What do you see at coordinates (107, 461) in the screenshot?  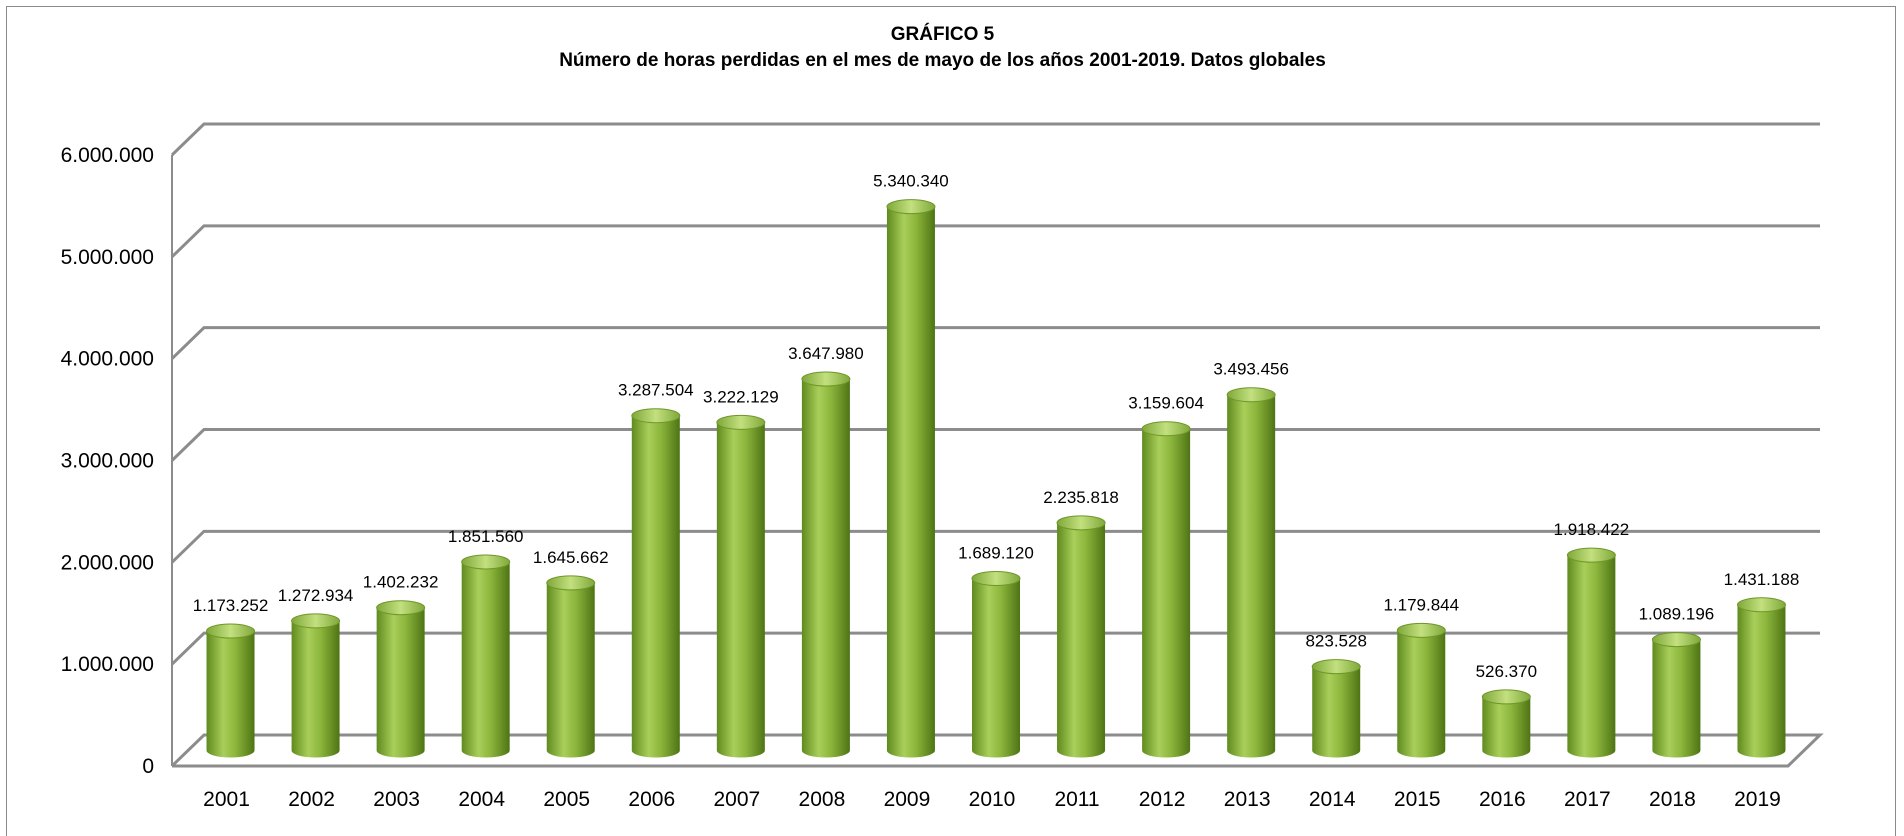 I see `y-tick-label: 3.000.000` at bounding box center [107, 461].